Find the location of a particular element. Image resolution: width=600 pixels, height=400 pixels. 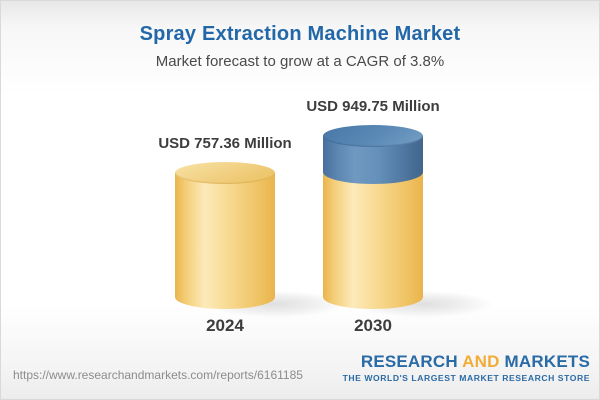

logo-wordmark: RESEARCH AND MARKETS is located at coordinates (466, 362).